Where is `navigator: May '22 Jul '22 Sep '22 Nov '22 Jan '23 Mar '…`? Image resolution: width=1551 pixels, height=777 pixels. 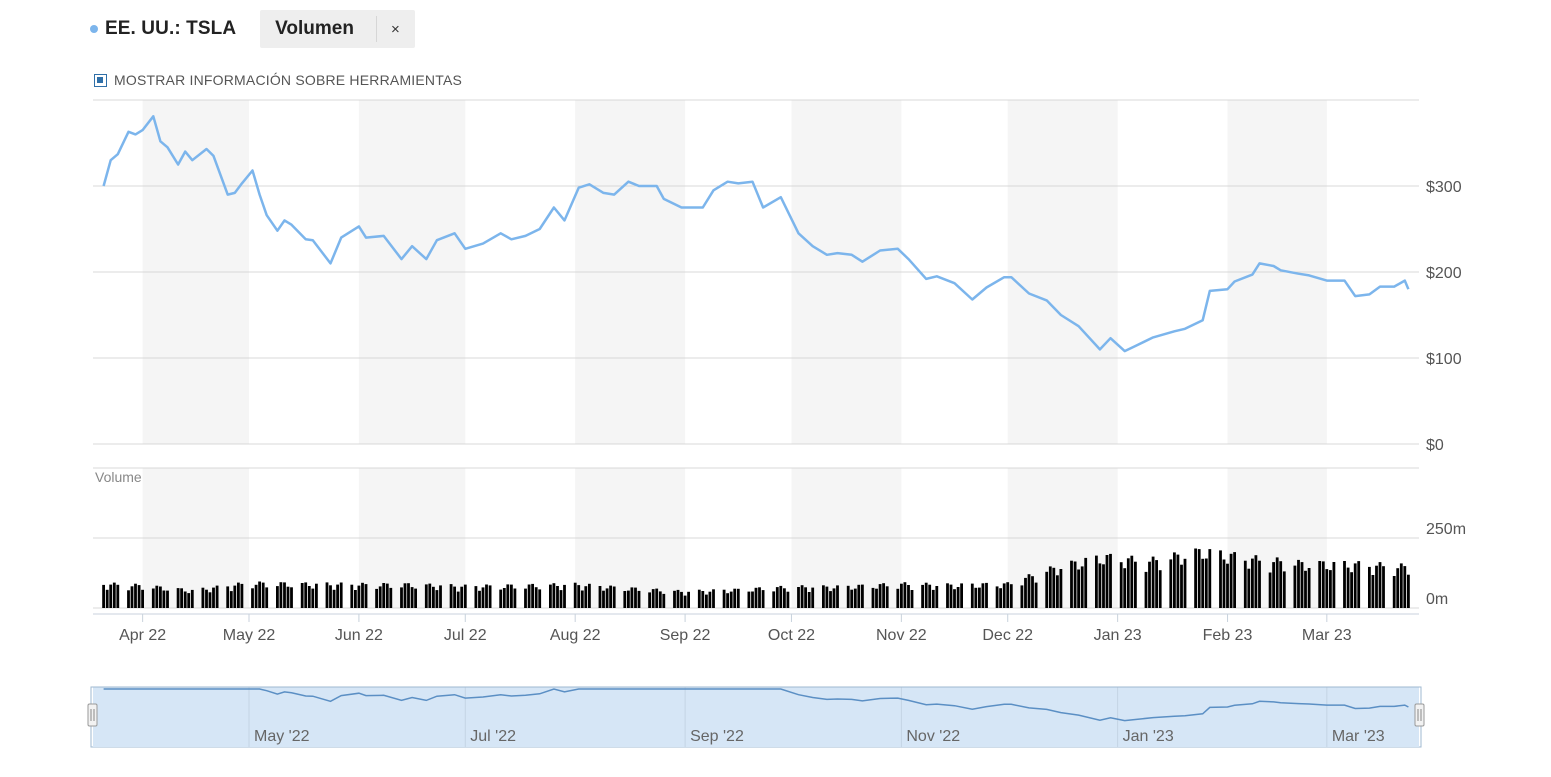
navigator: May '22 Jul '22 Sep '22 Nov '22 Jan '23 Mar '… is located at coordinates (756, 717).